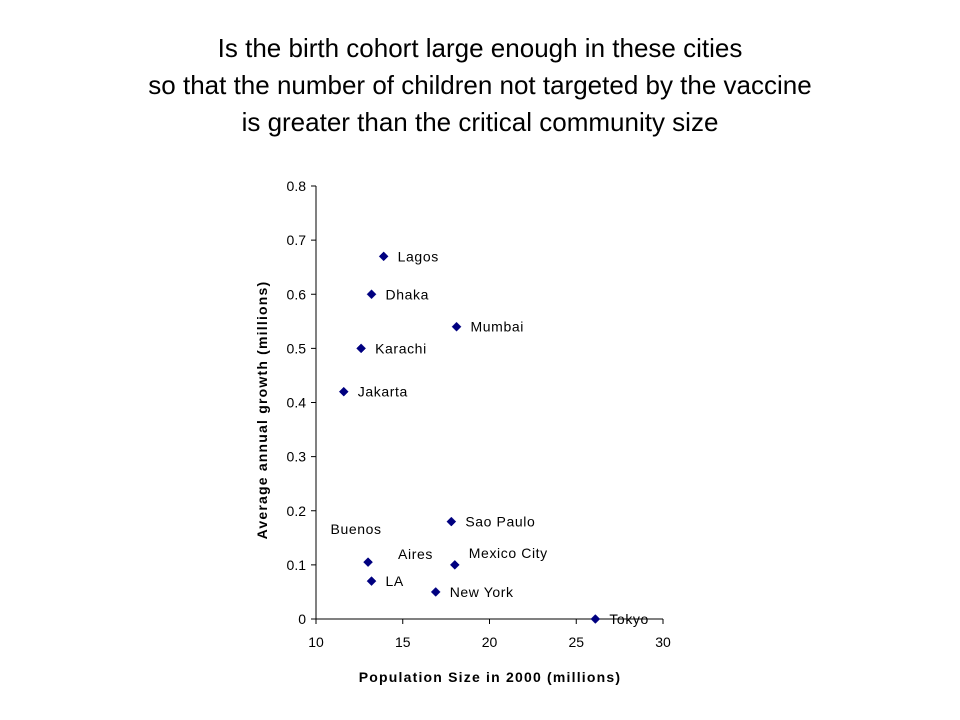 The image size is (960, 720). I want to click on chart-points, so click(469, 437).